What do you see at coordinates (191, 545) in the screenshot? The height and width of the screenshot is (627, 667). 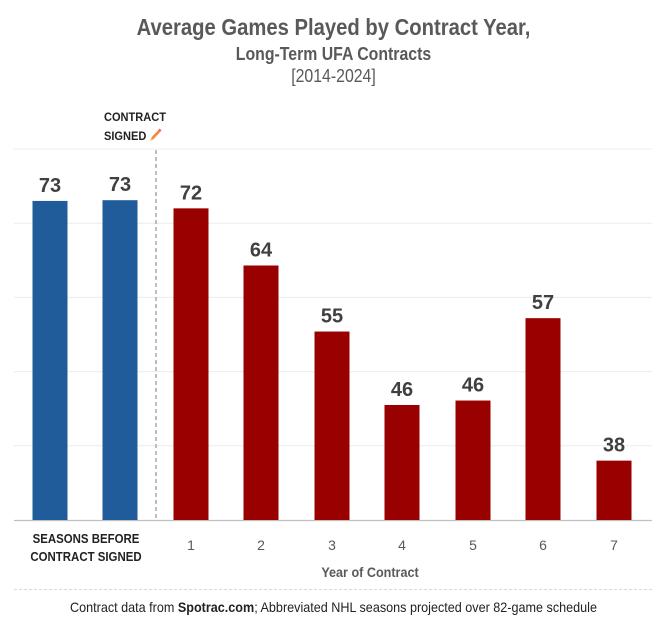 I see `x-tick-label: 1` at bounding box center [191, 545].